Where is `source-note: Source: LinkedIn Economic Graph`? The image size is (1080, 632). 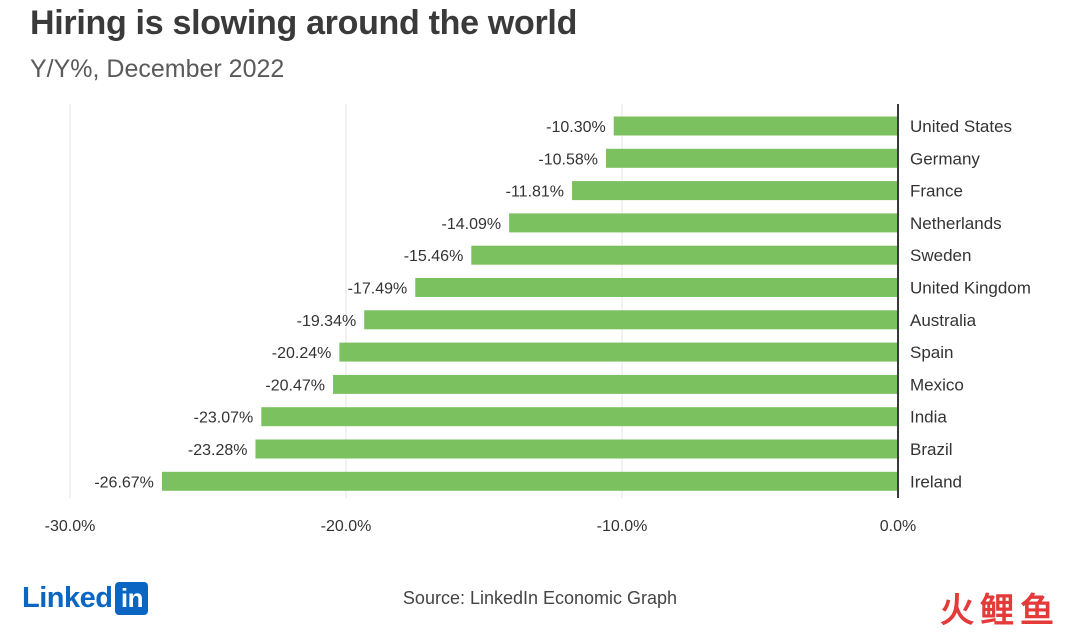
source-note: Source: LinkedIn Economic Graph is located at coordinates (540, 598).